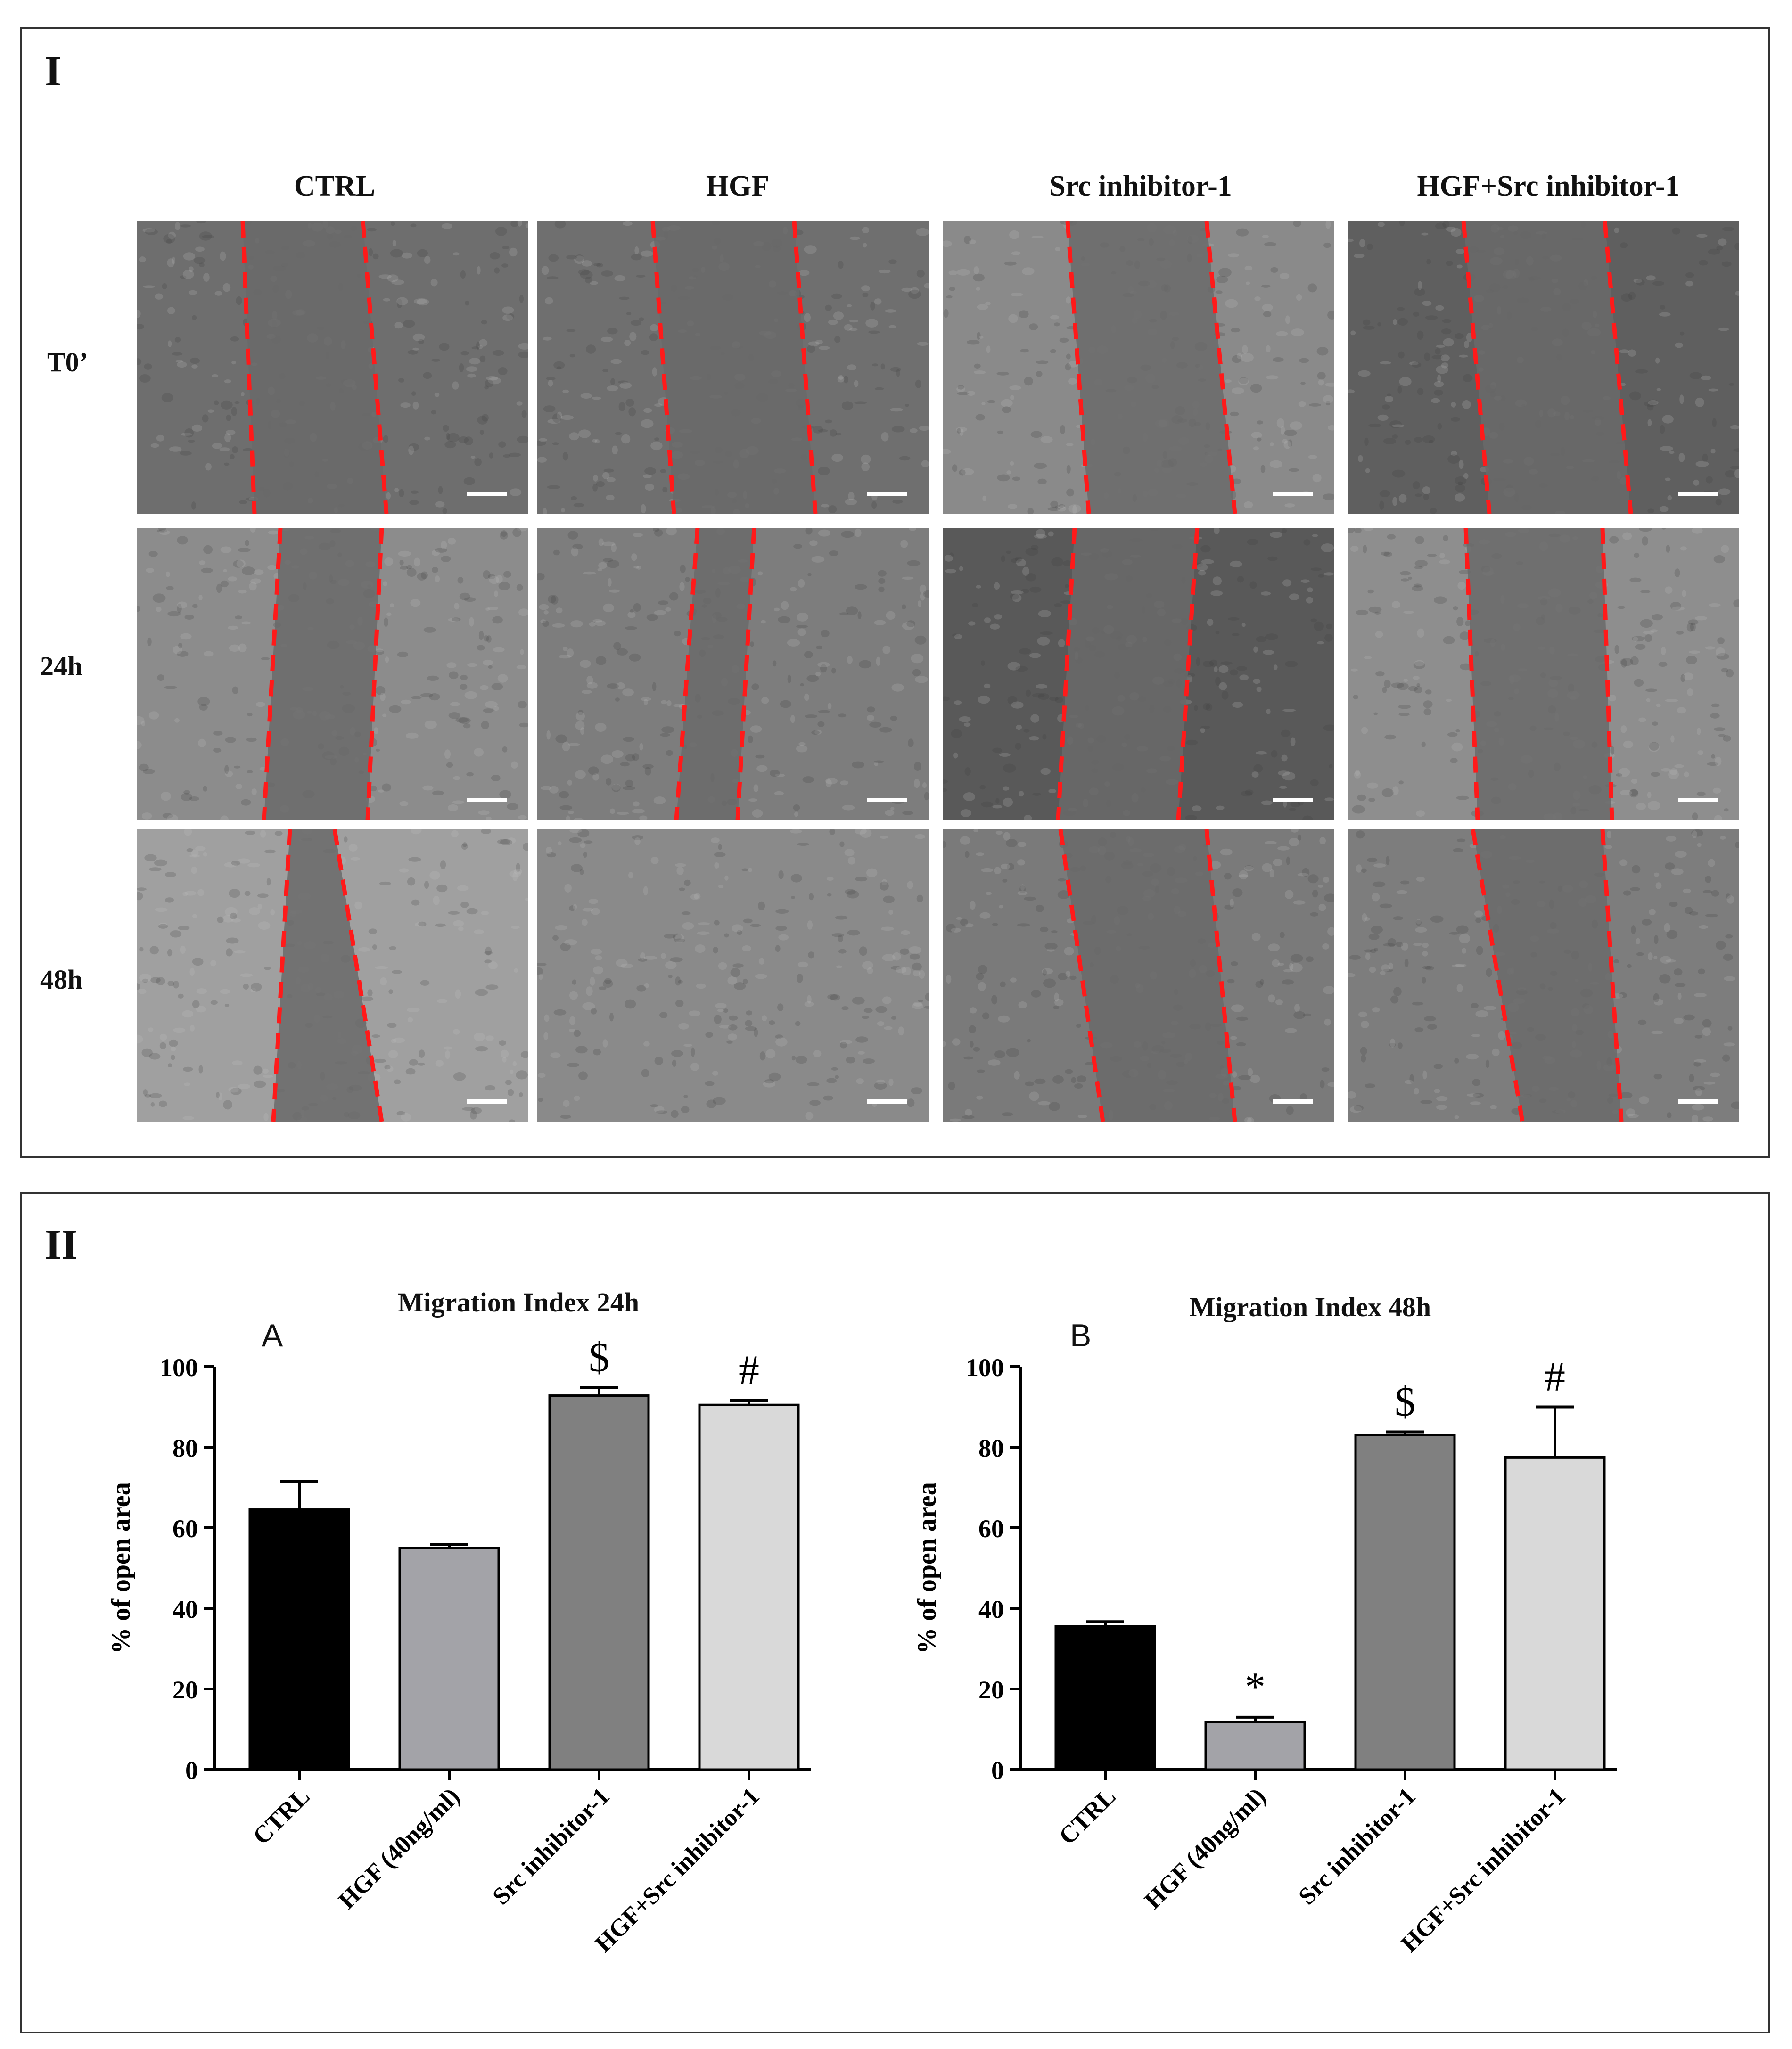  Describe the element at coordinates (985, 1368) in the screenshot. I see `chart-b-y-tick-label: 100` at that location.